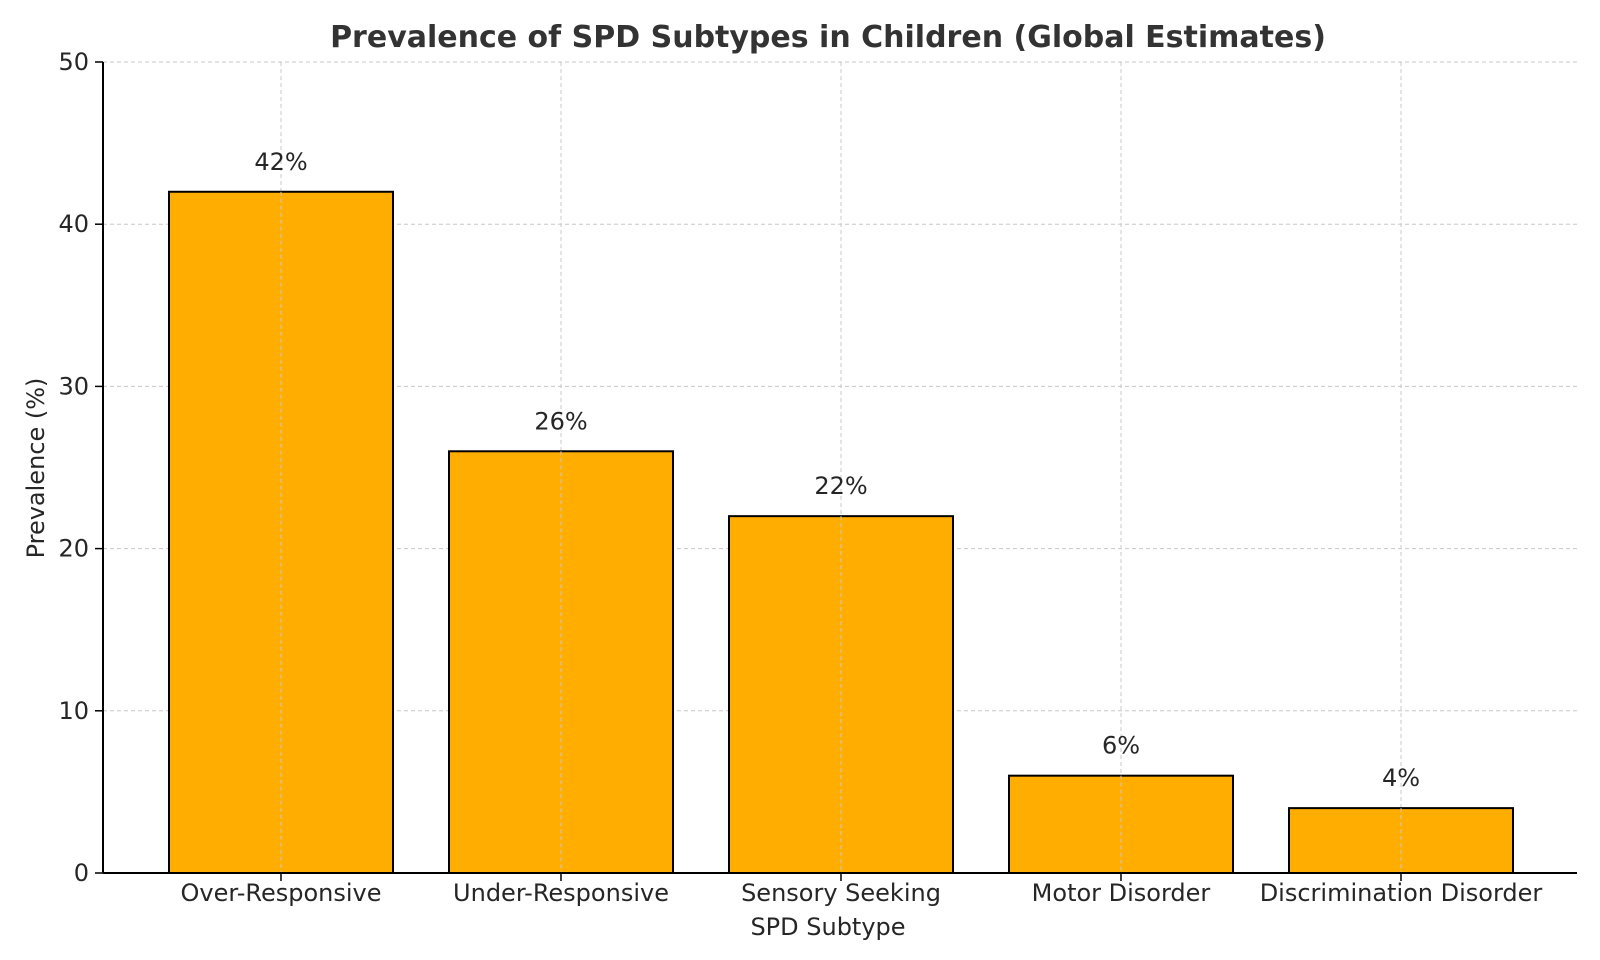  I want to click on x-tick-label: Discrimination Disorder, so click(1401, 893).